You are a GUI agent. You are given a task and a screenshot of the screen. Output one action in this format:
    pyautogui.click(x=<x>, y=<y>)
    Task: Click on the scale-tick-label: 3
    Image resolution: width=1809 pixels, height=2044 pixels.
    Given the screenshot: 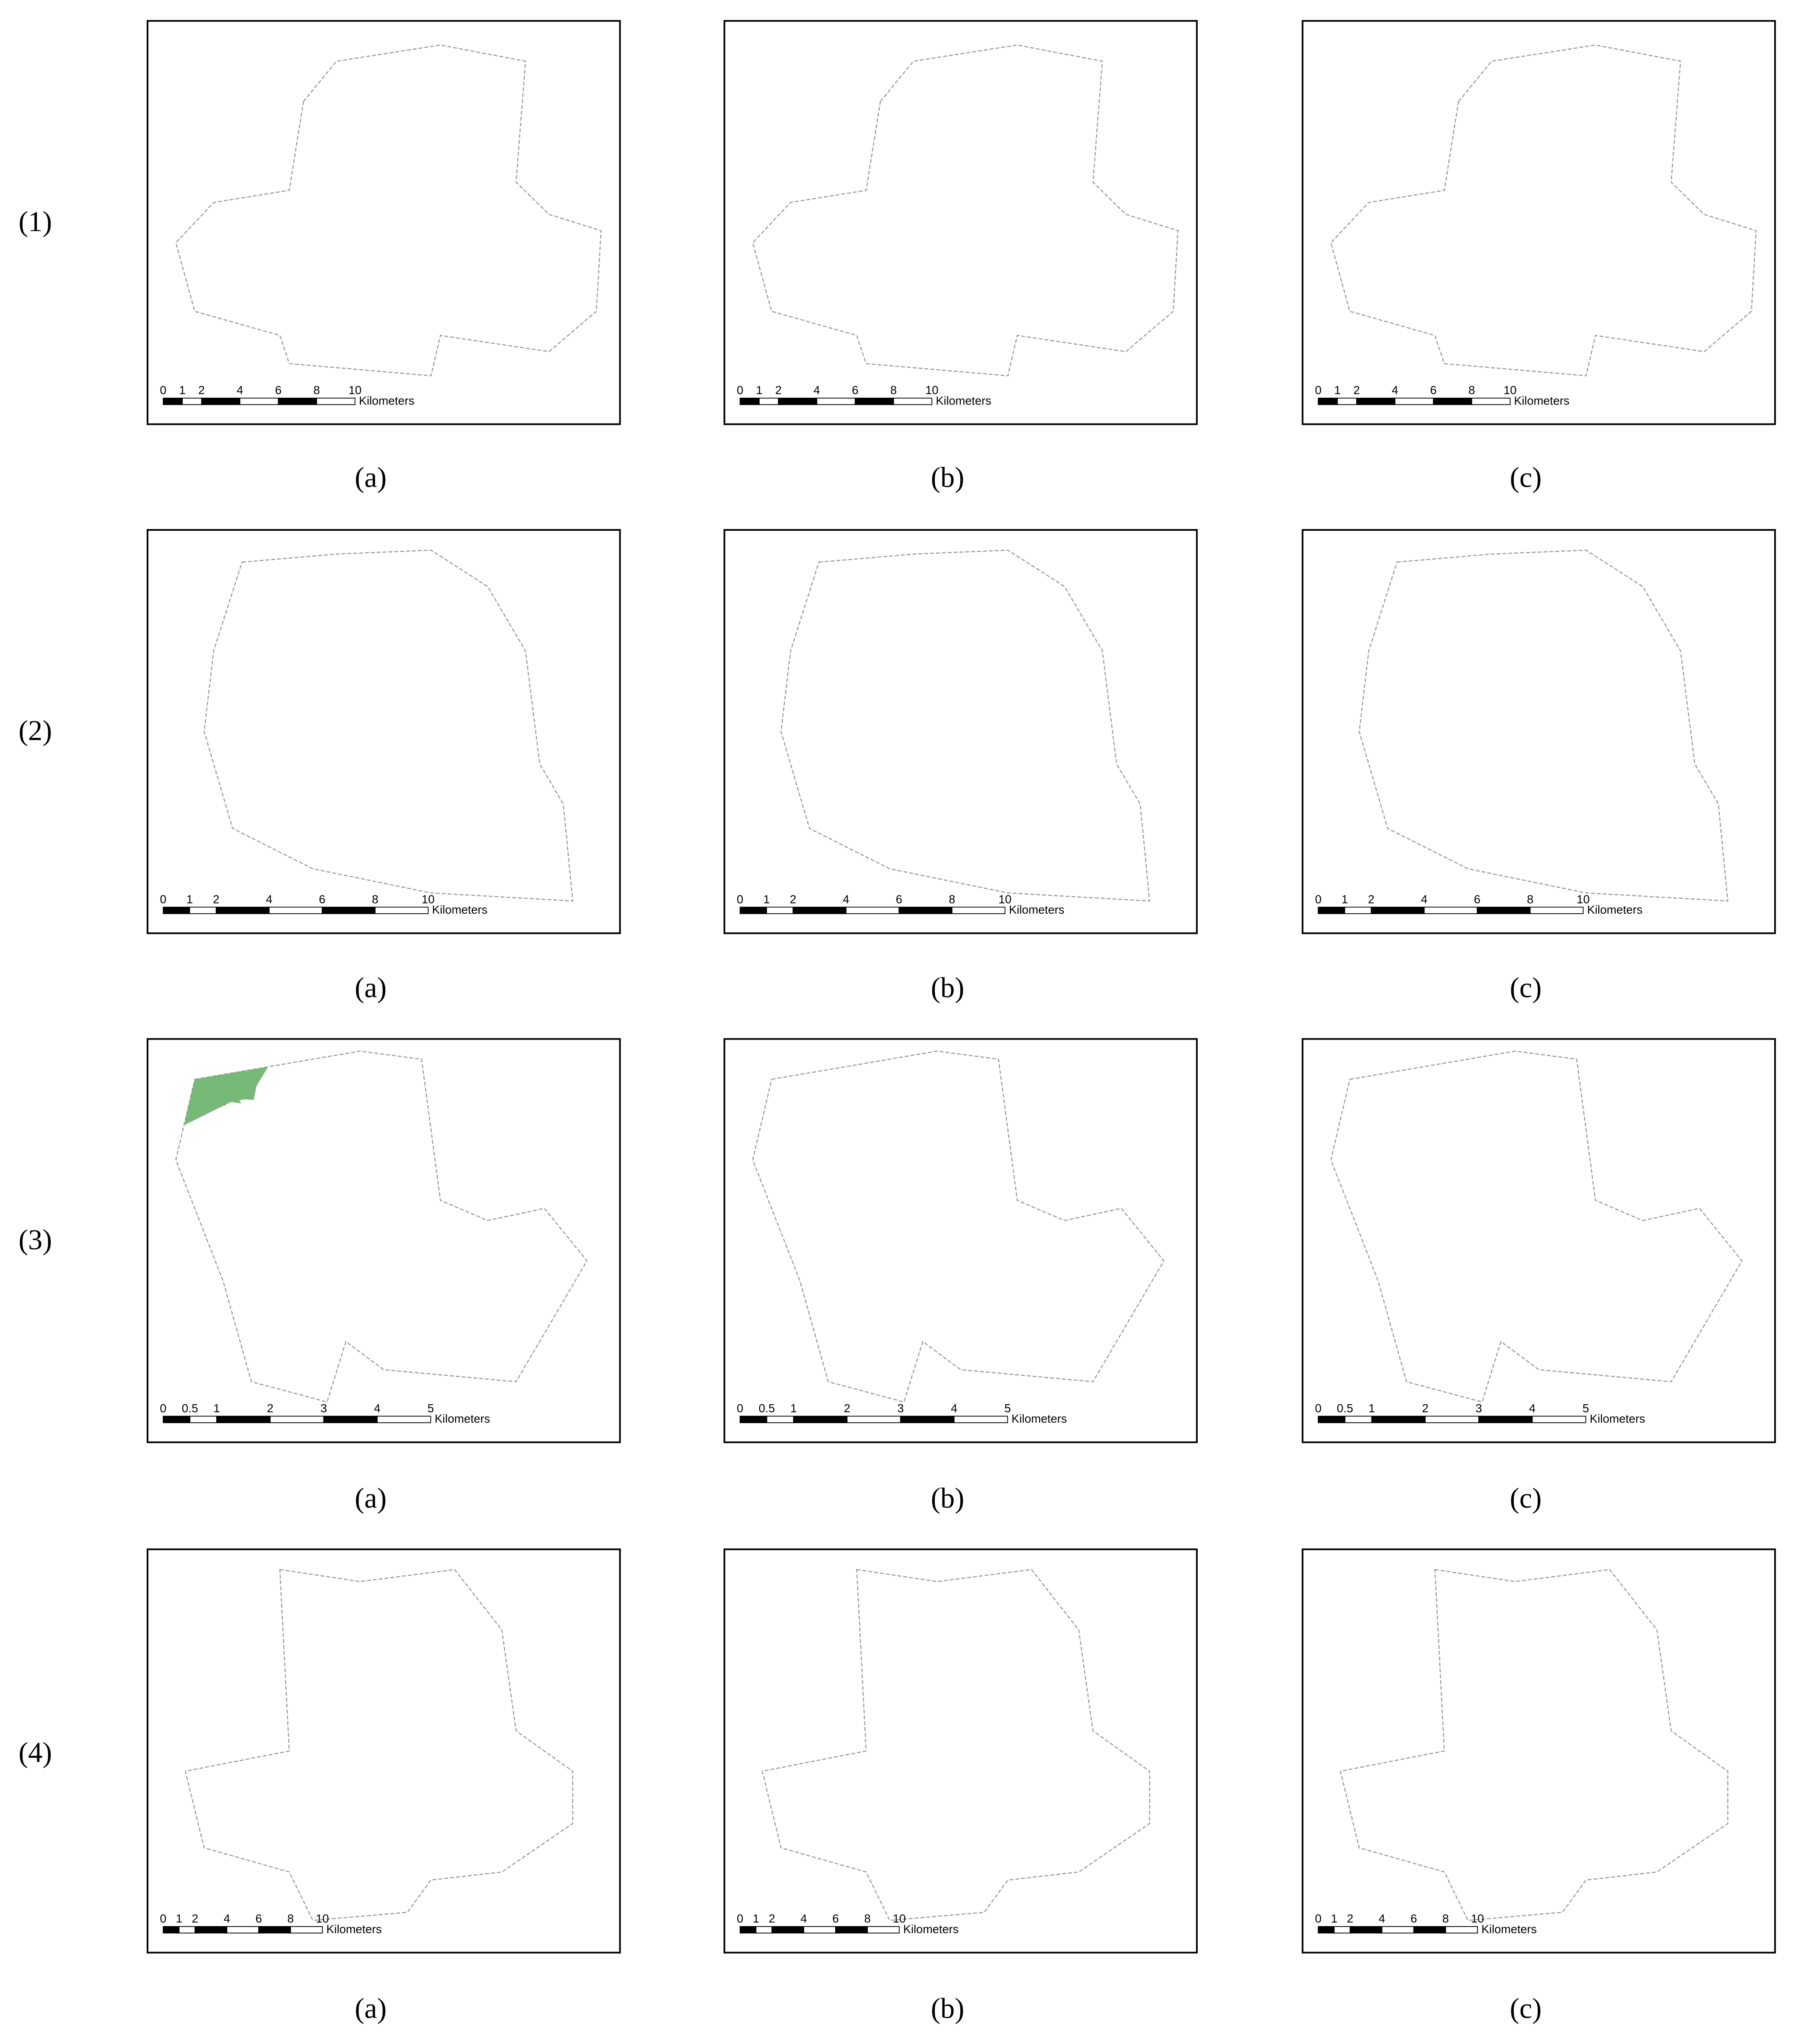 What is the action you would take?
    pyautogui.click(x=324, y=1408)
    